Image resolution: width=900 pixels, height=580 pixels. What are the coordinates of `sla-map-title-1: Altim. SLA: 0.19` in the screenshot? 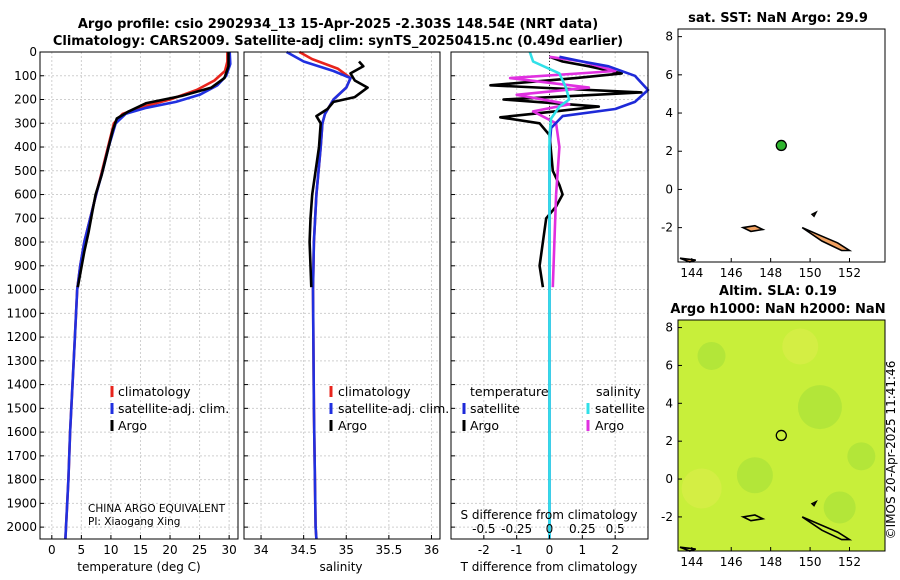 It's located at (778, 291).